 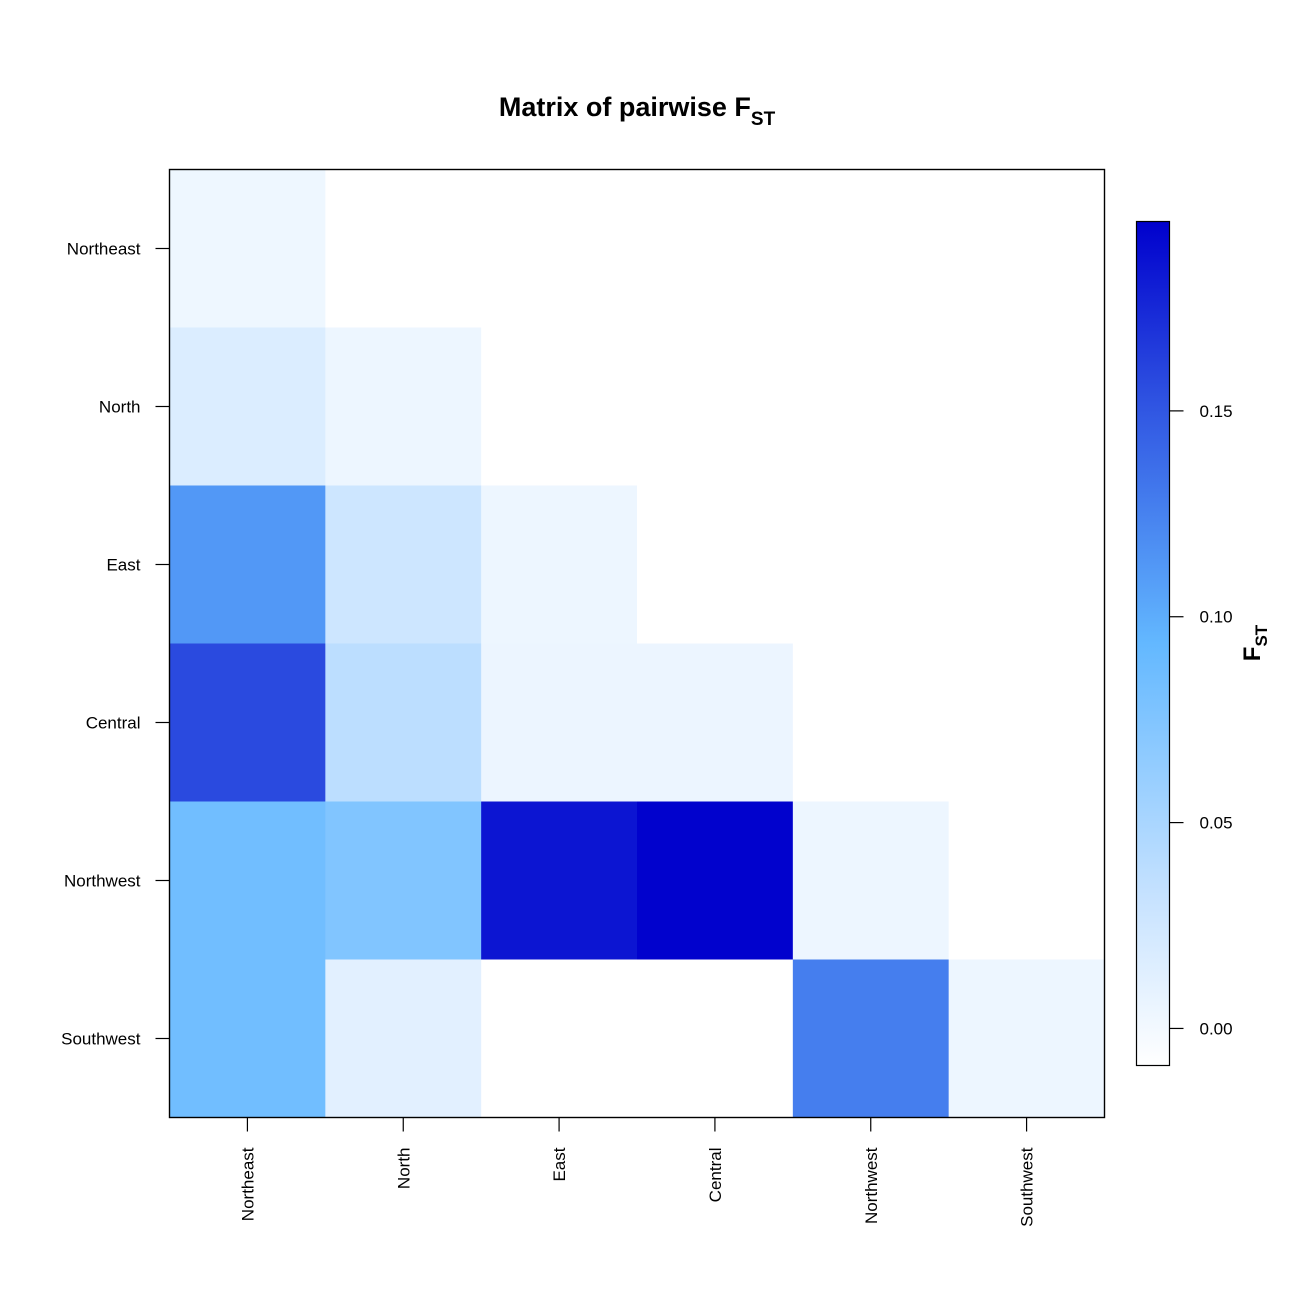 What do you see at coordinates (403, 880) in the screenshot?
I see `heatmap-cell-northwest-north` at bounding box center [403, 880].